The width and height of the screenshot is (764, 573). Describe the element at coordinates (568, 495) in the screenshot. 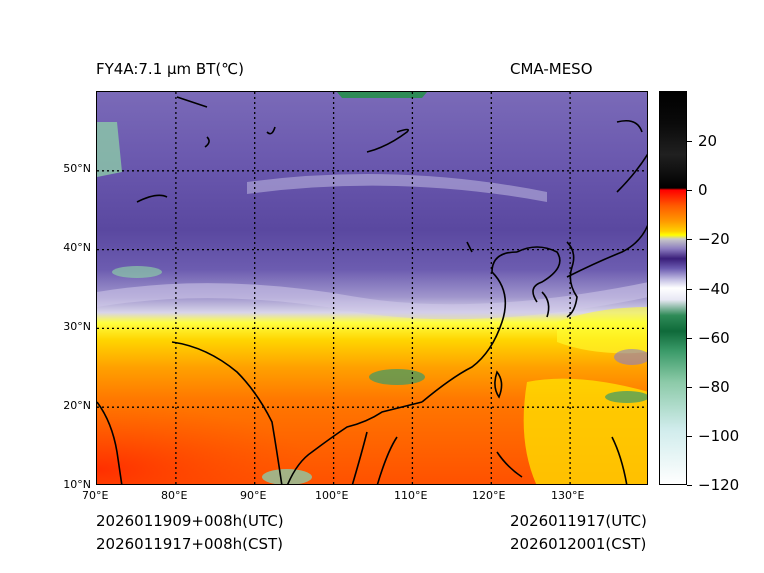

I see `x-tick-label: 130°E` at that location.